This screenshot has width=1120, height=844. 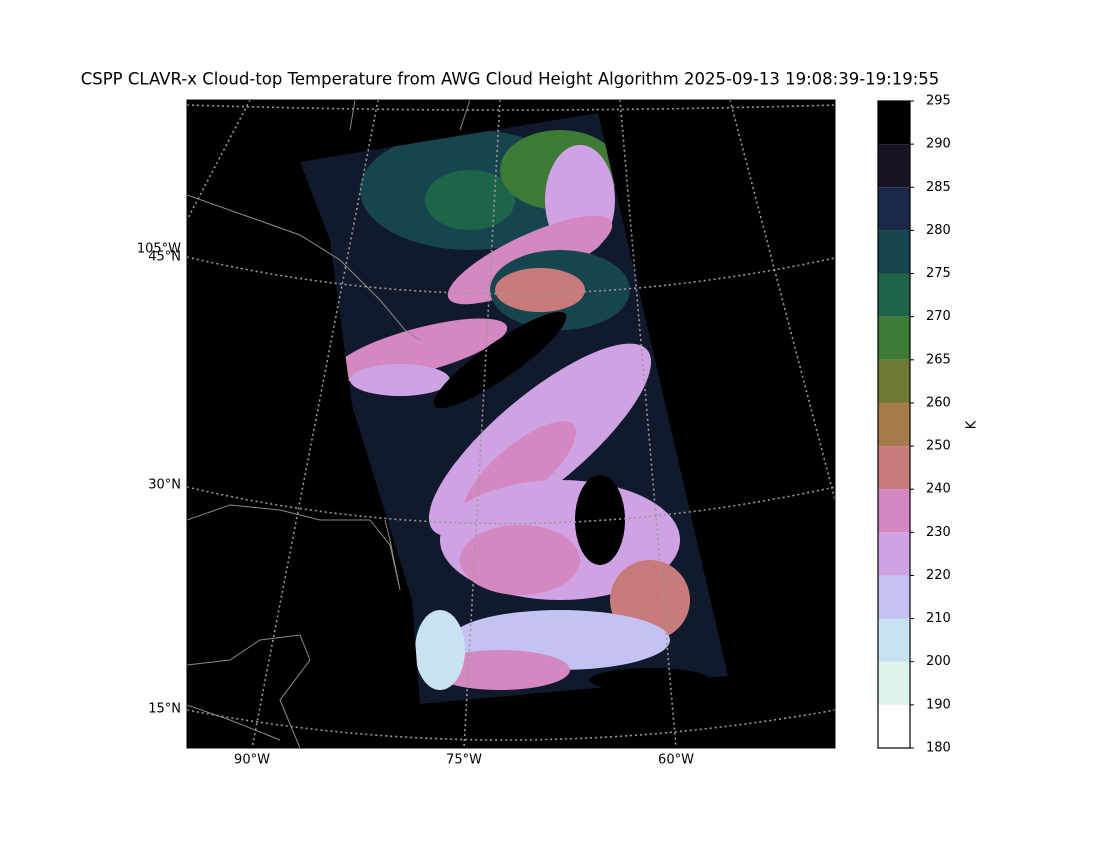 What do you see at coordinates (164, 709) in the screenshot?
I see `lat-label: 15°N` at bounding box center [164, 709].